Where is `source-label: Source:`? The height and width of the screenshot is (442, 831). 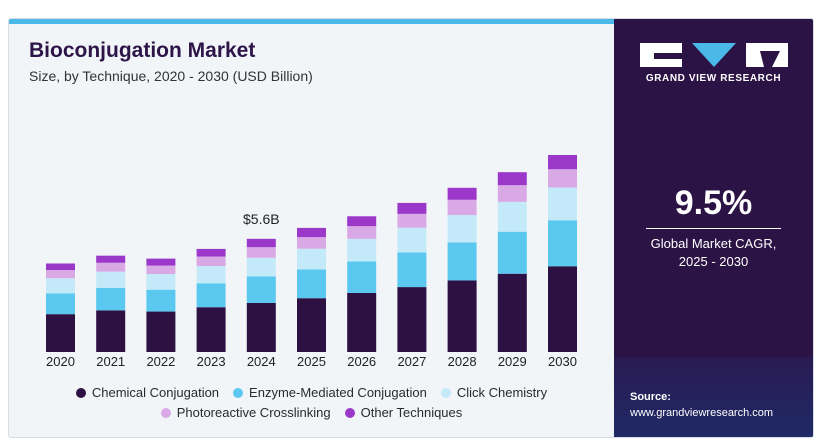
source-label: Source: is located at coordinates (650, 397).